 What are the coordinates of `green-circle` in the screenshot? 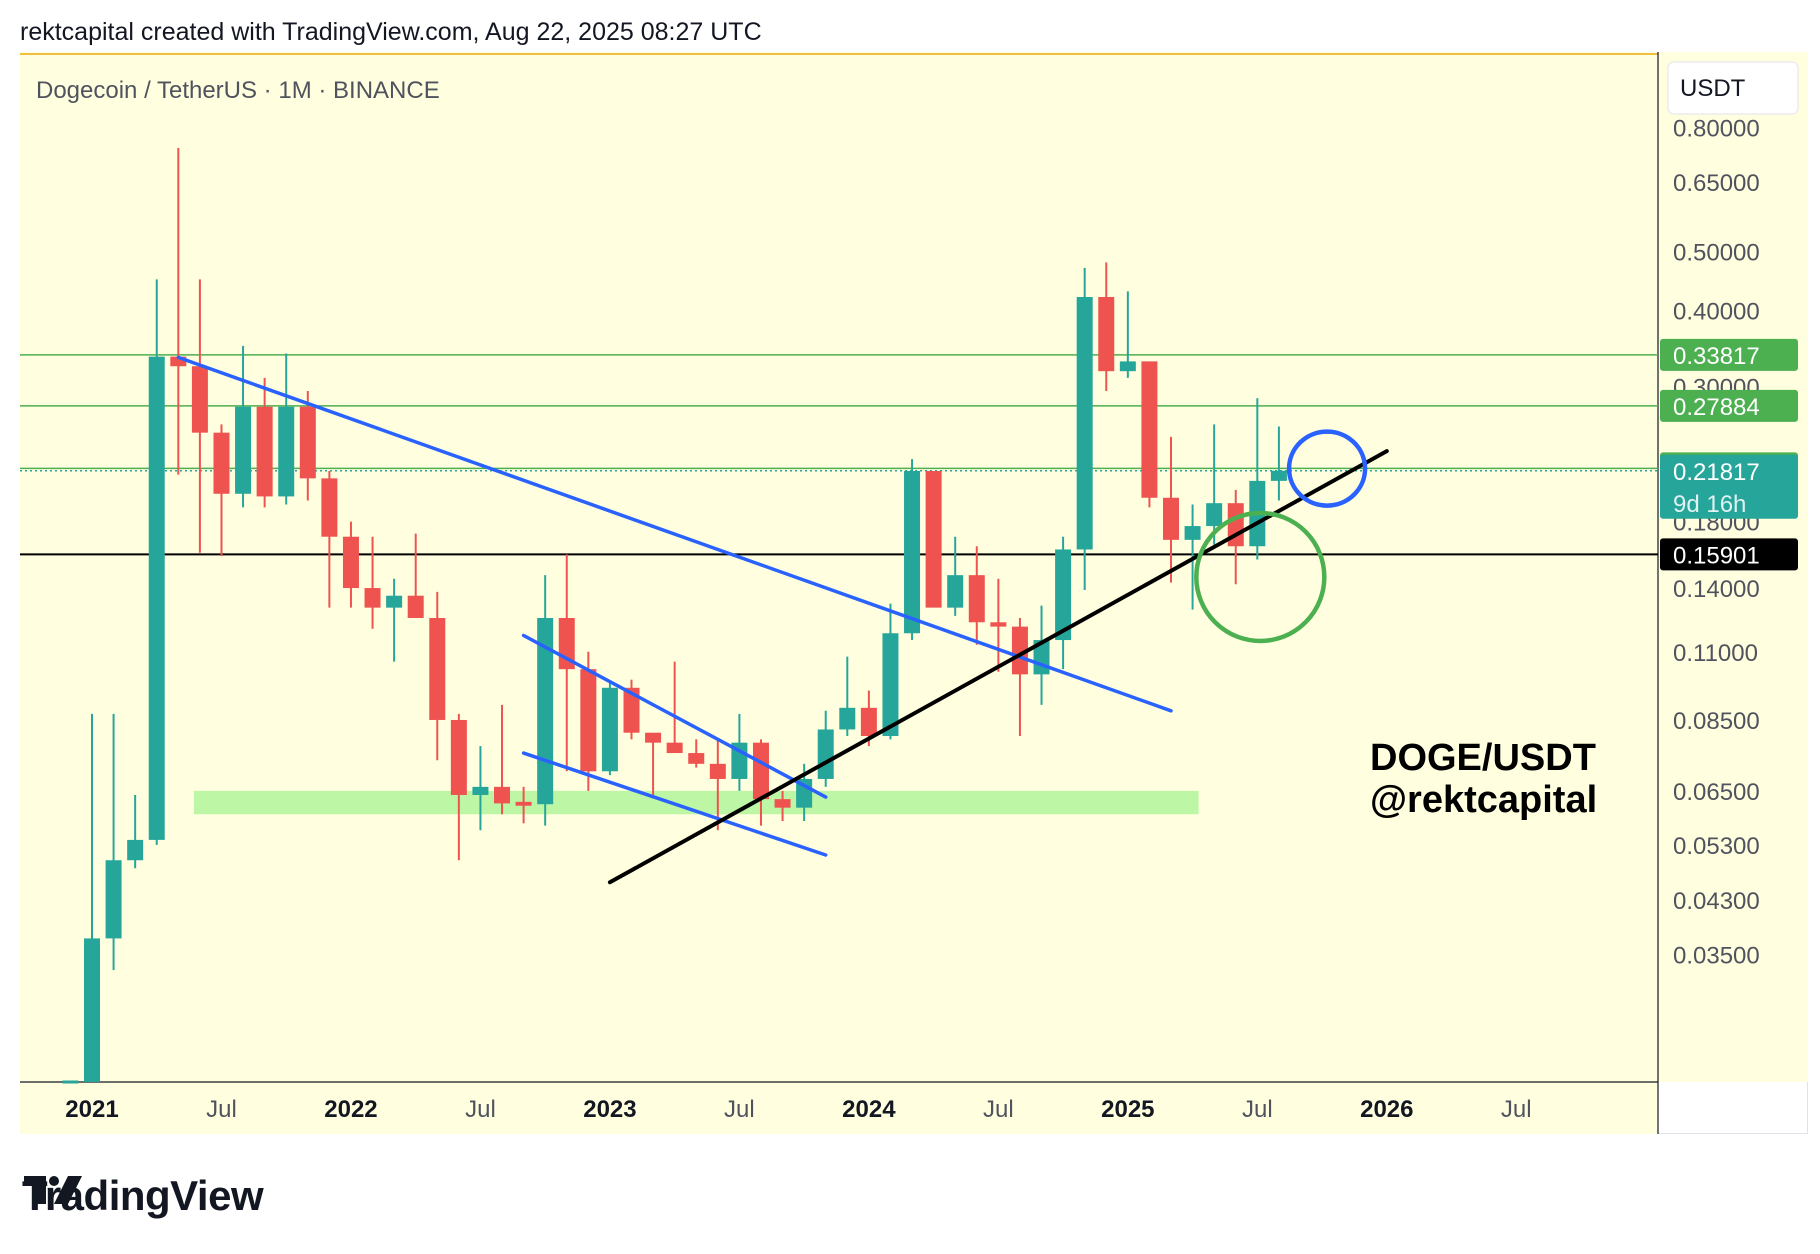 It's located at (1260, 577).